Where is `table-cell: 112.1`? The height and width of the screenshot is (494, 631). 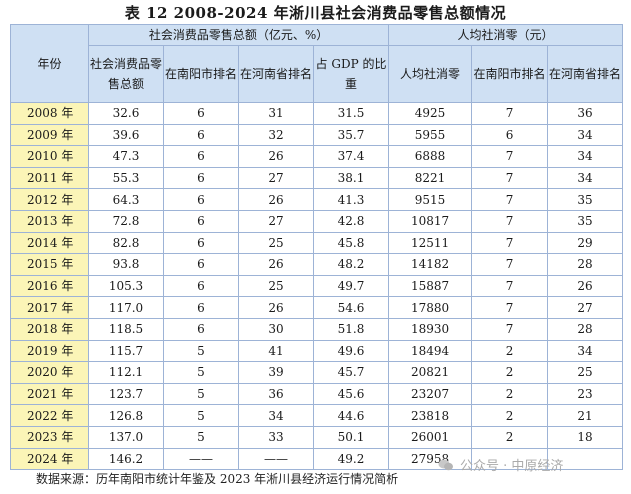
table-cell: 112.1 is located at coordinates (126, 372).